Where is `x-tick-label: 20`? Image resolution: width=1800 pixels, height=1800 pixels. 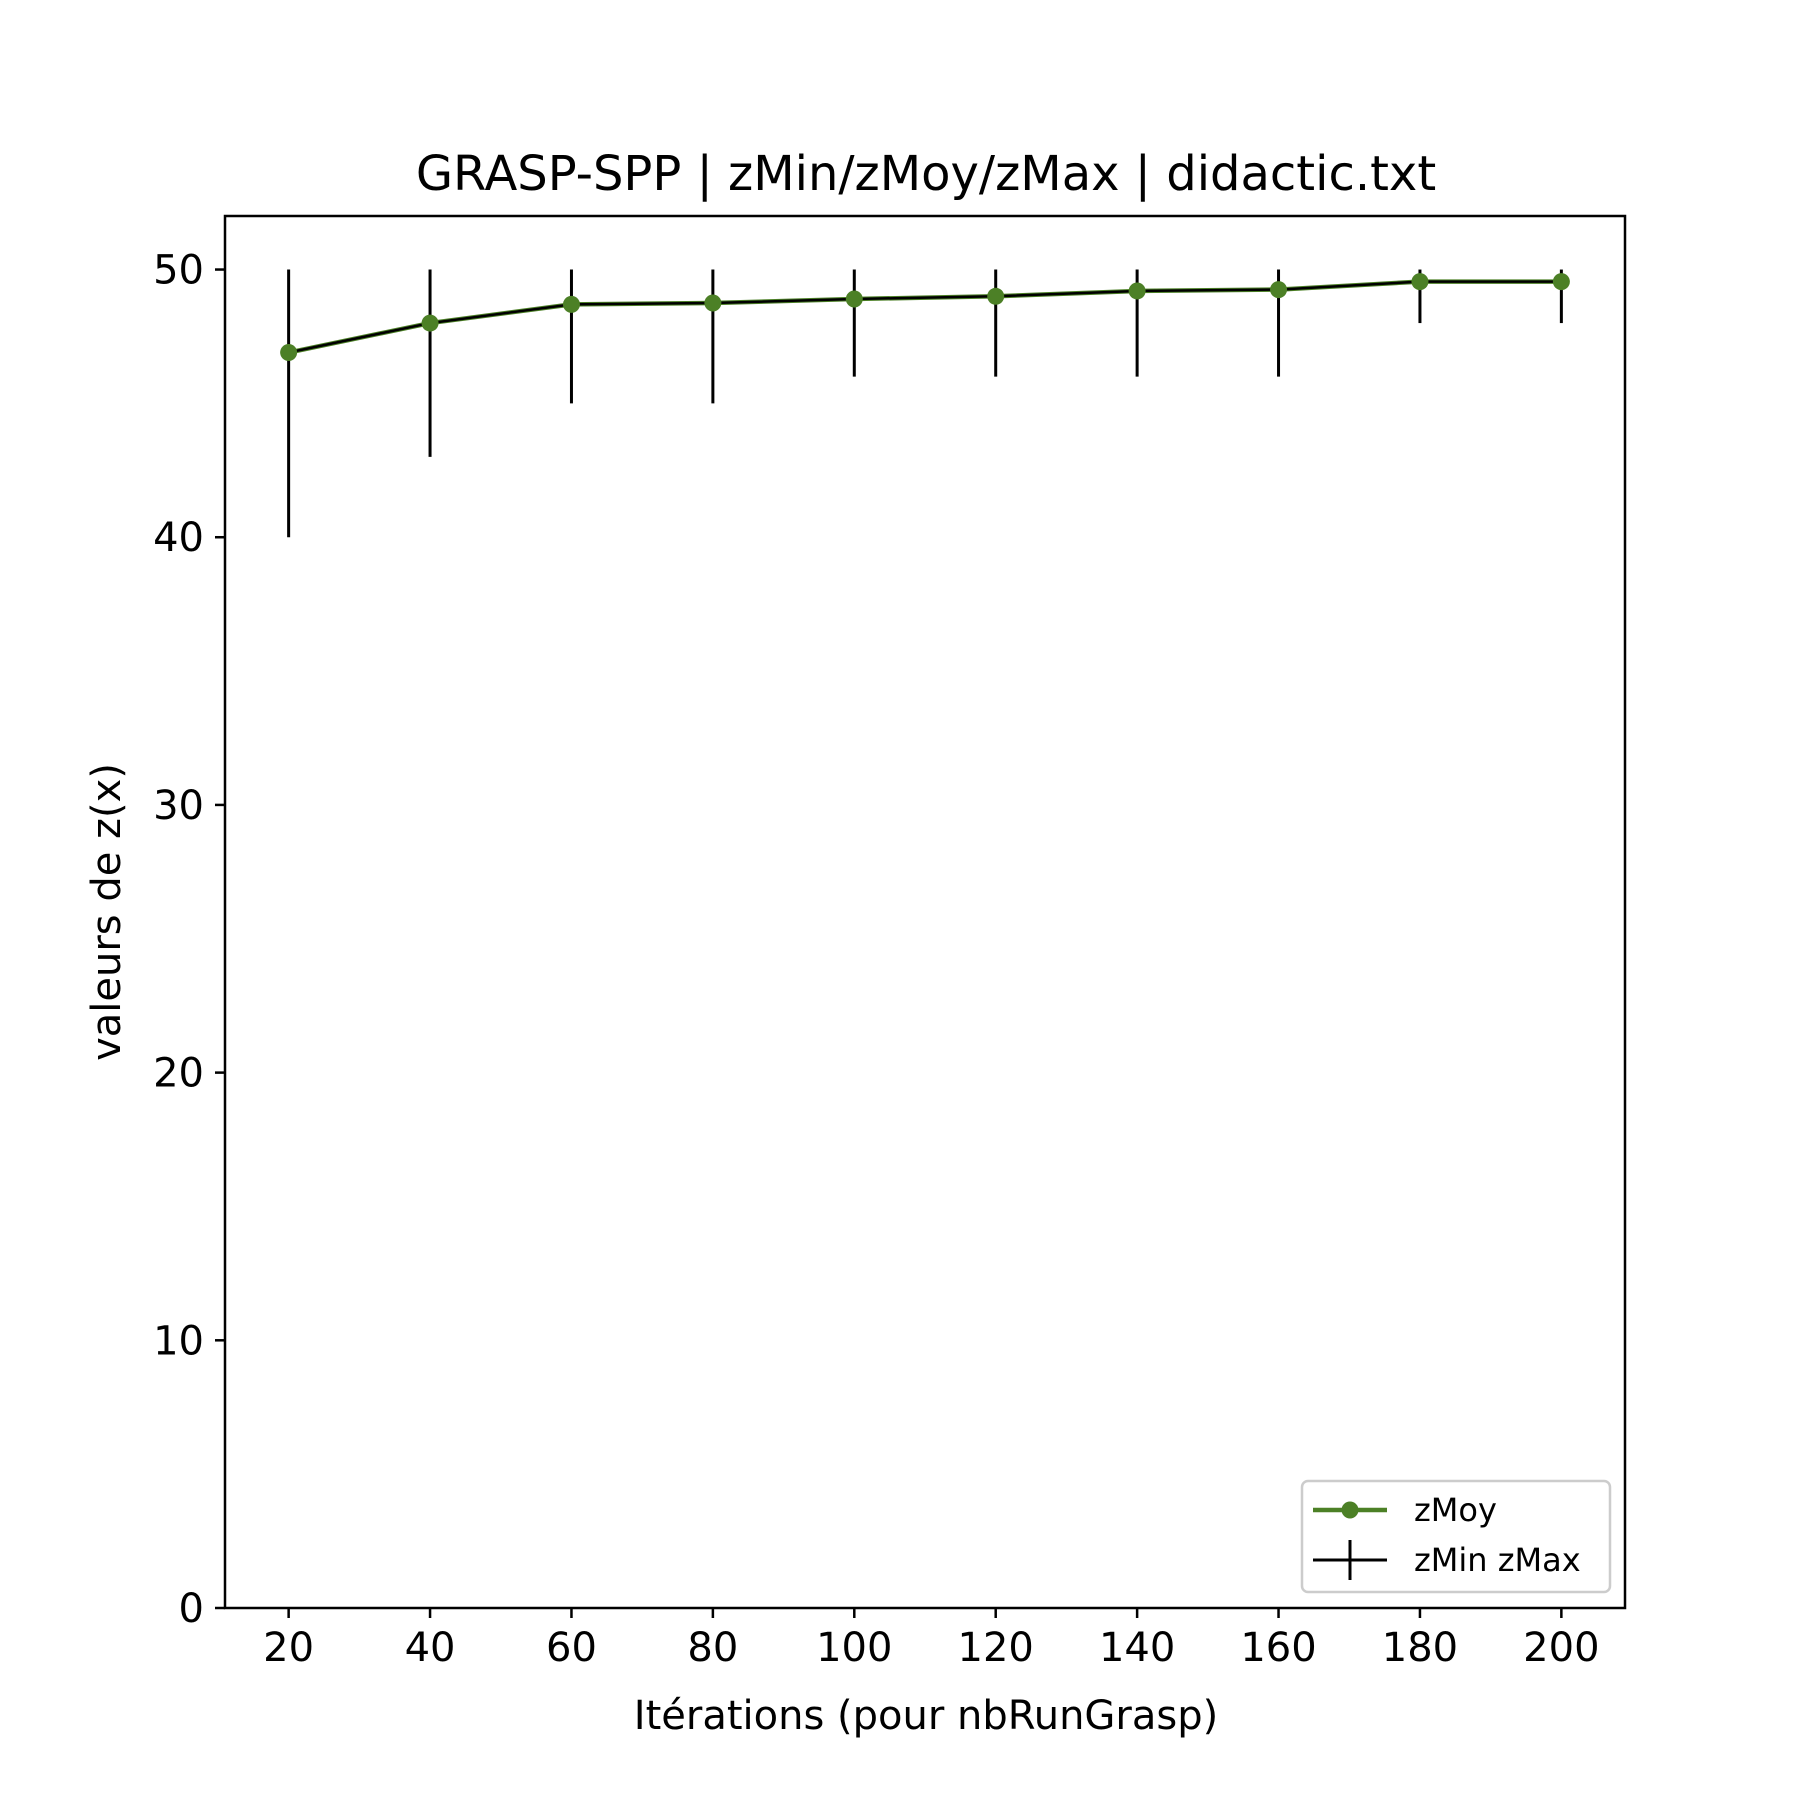
x-tick-label: 20 is located at coordinates (288, 1648).